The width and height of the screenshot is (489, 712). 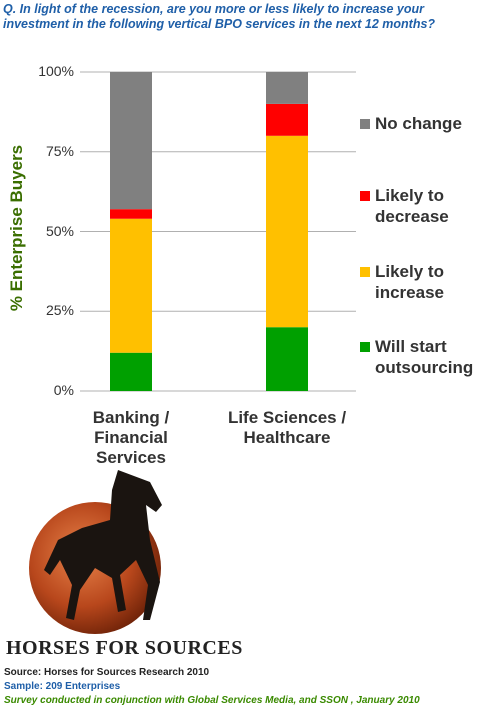 What do you see at coordinates (131, 437) in the screenshot?
I see `x-tick-label: Banking / Financial Services` at bounding box center [131, 437].